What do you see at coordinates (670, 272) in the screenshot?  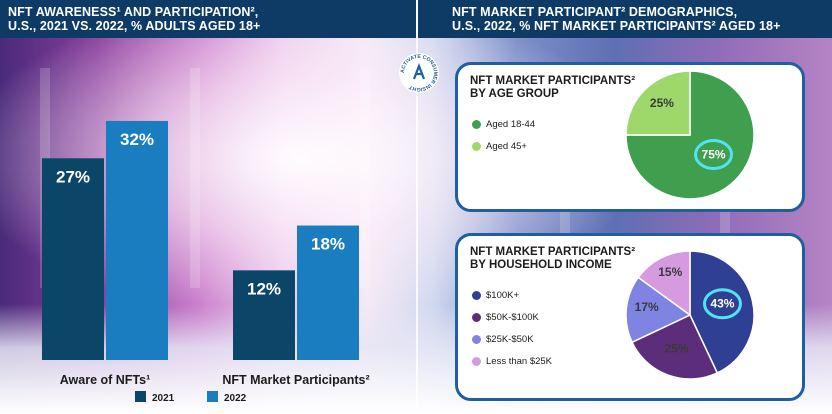 I see `pie-label-3: 15%` at bounding box center [670, 272].